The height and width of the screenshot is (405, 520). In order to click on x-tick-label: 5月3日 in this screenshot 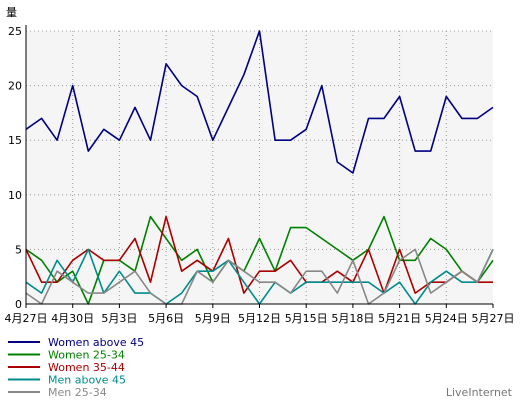, I will do `click(119, 318)`.